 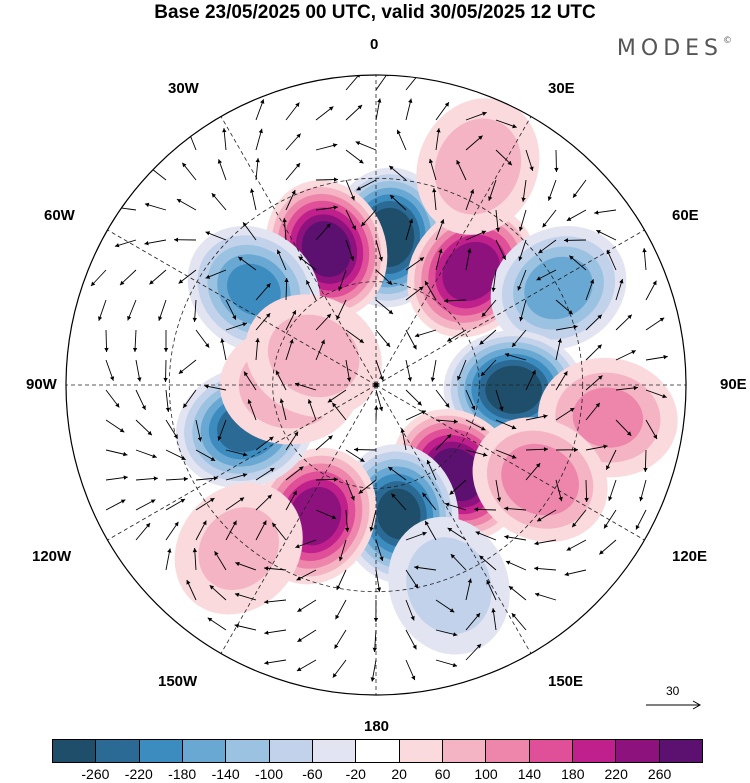 What do you see at coordinates (573, 774) in the screenshot?
I see `colorbar-tick-label: 180` at bounding box center [573, 774].